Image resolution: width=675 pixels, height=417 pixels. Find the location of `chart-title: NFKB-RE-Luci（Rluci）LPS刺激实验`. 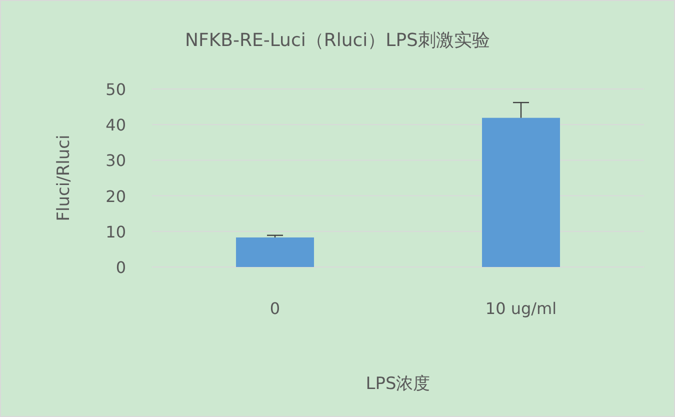

chart-title: NFKB-RE-Luci（Rluci）LPS刺激实验 is located at coordinates (337, 40).